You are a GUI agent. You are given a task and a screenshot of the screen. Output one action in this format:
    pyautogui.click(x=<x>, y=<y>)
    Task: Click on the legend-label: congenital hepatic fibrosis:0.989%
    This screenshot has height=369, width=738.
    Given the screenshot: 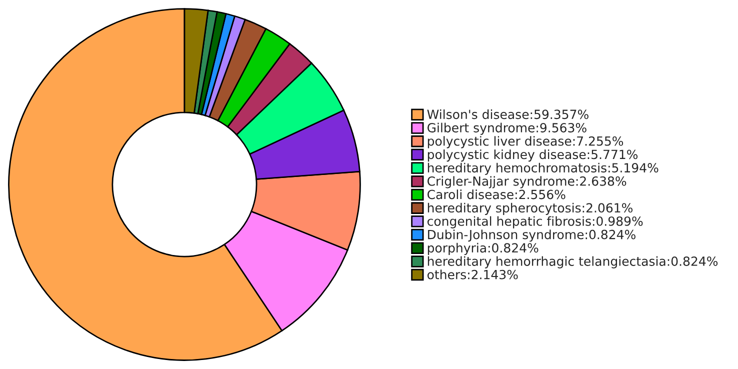 What is the action you would take?
    pyautogui.click(x=535, y=222)
    